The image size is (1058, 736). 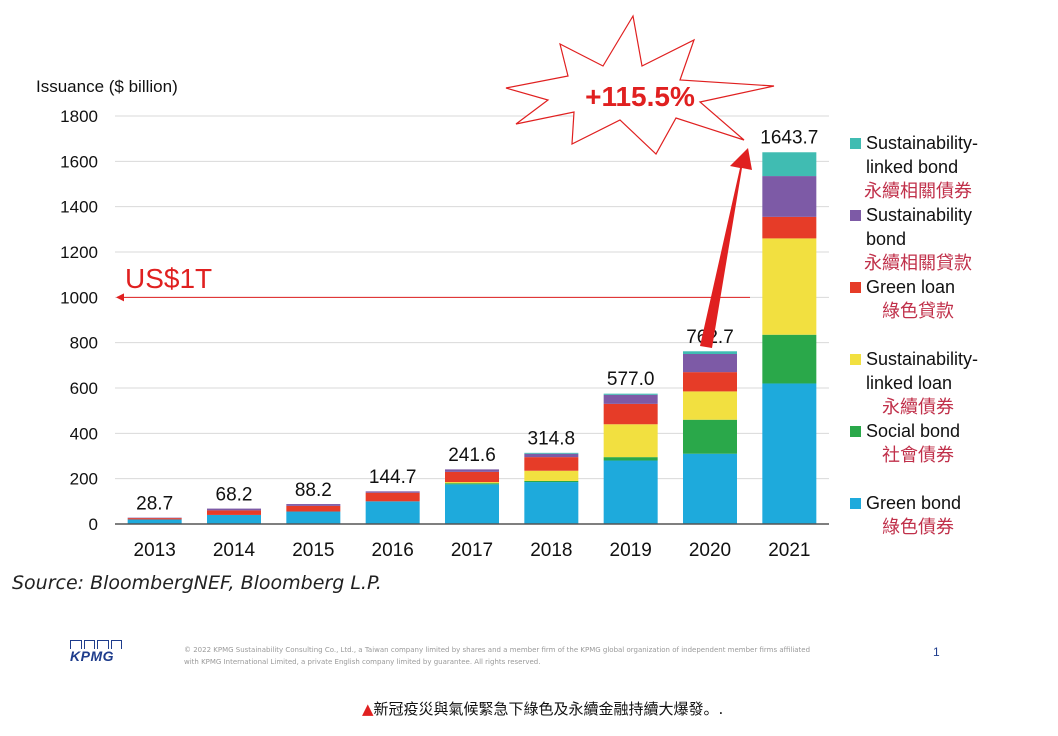 I want to click on y-tick-label: 200, so click(x=84, y=479).